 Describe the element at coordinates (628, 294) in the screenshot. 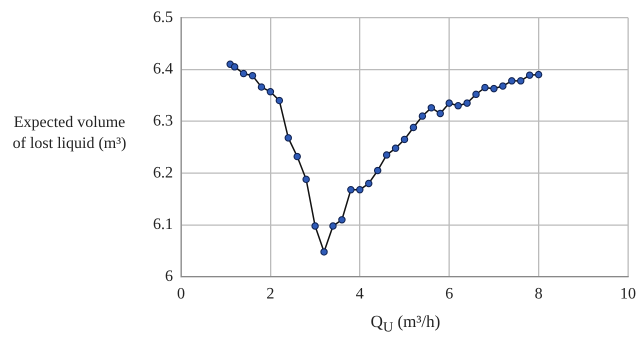

I see `x-tick-label: 10` at that location.